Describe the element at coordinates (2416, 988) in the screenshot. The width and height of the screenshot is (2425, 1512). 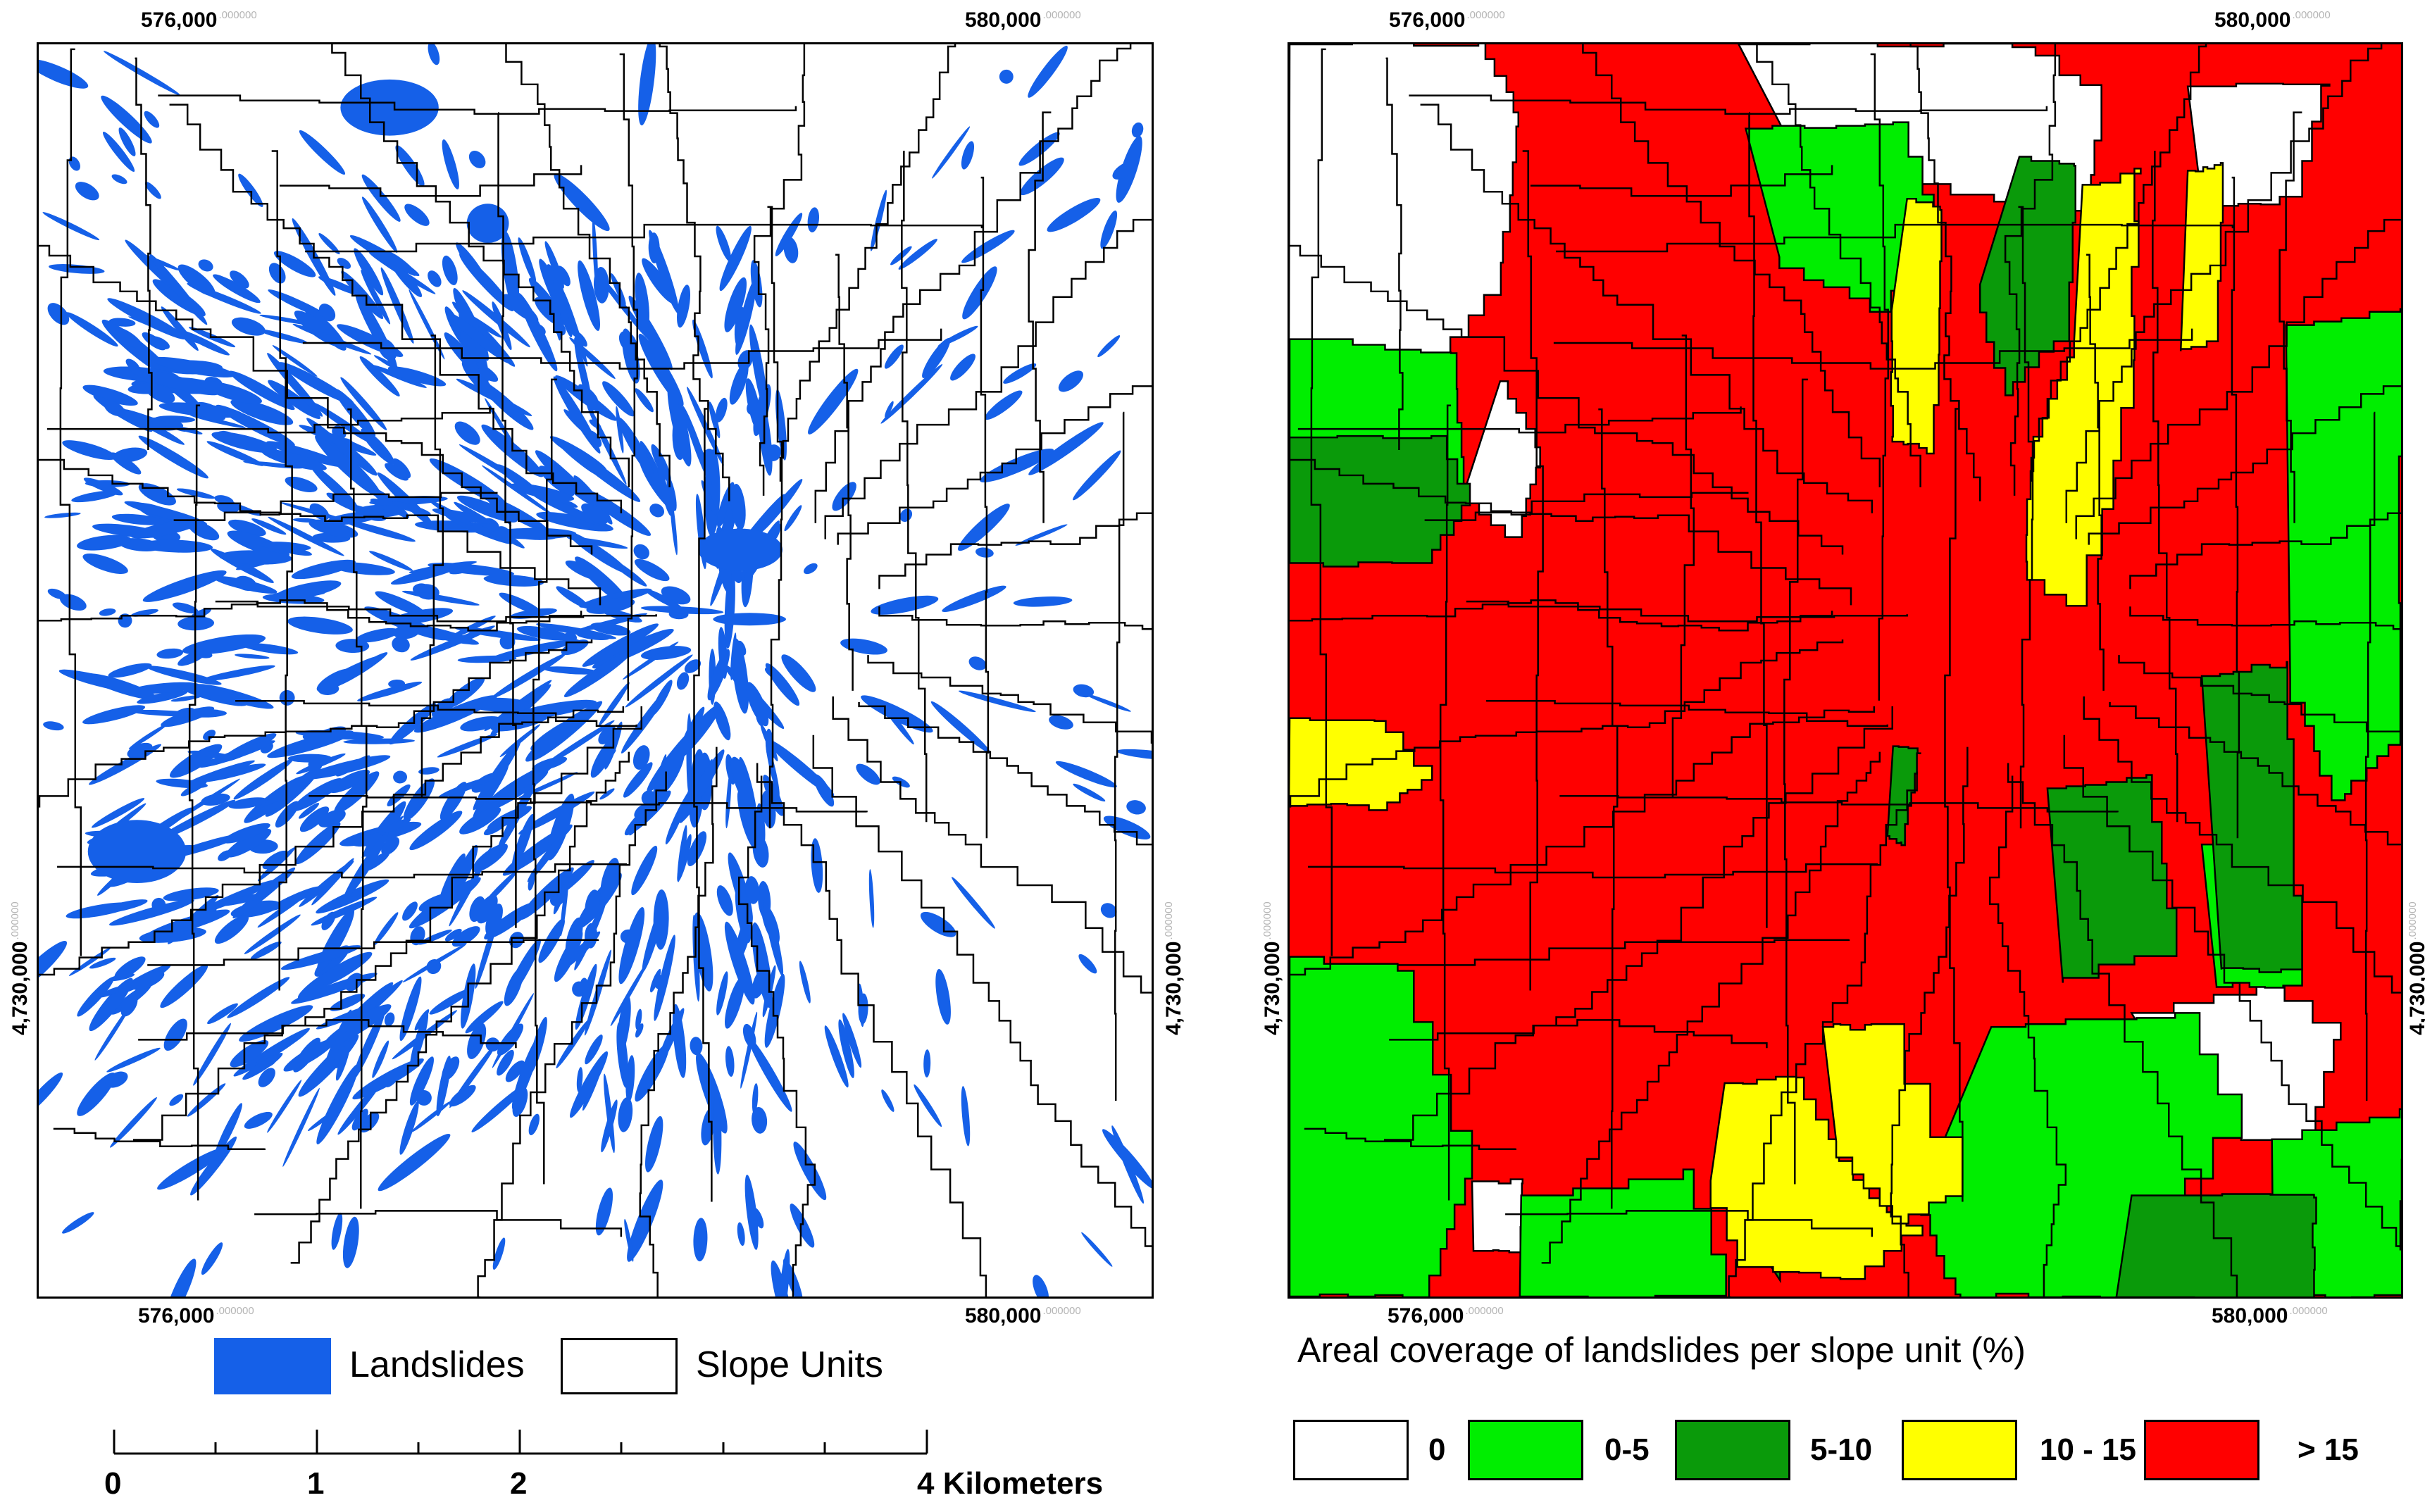
I see `tick-text: 4,730,000` at that location.